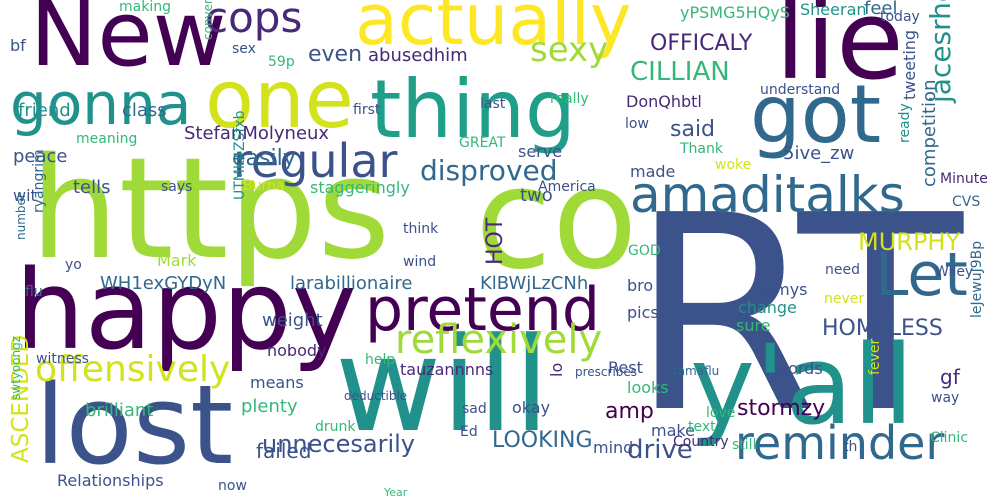 The width and height of the screenshot is (1000, 500). I want to click on word-thank: Thank, so click(701, 149).